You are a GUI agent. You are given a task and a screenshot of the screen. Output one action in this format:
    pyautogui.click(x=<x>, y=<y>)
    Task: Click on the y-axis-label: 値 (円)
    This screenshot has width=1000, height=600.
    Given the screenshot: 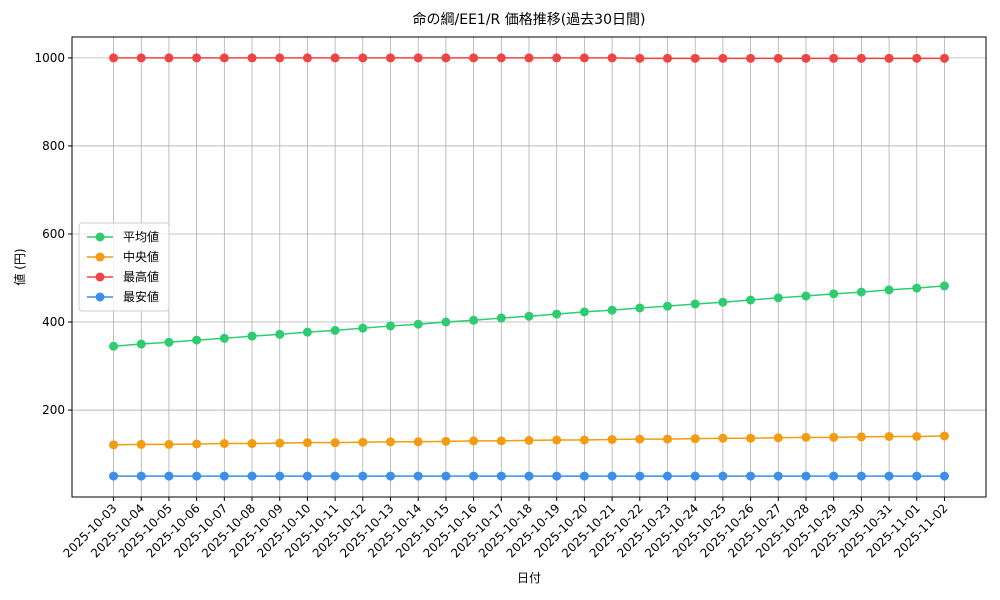 What is the action you would take?
    pyautogui.click(x=19, y=266)
    